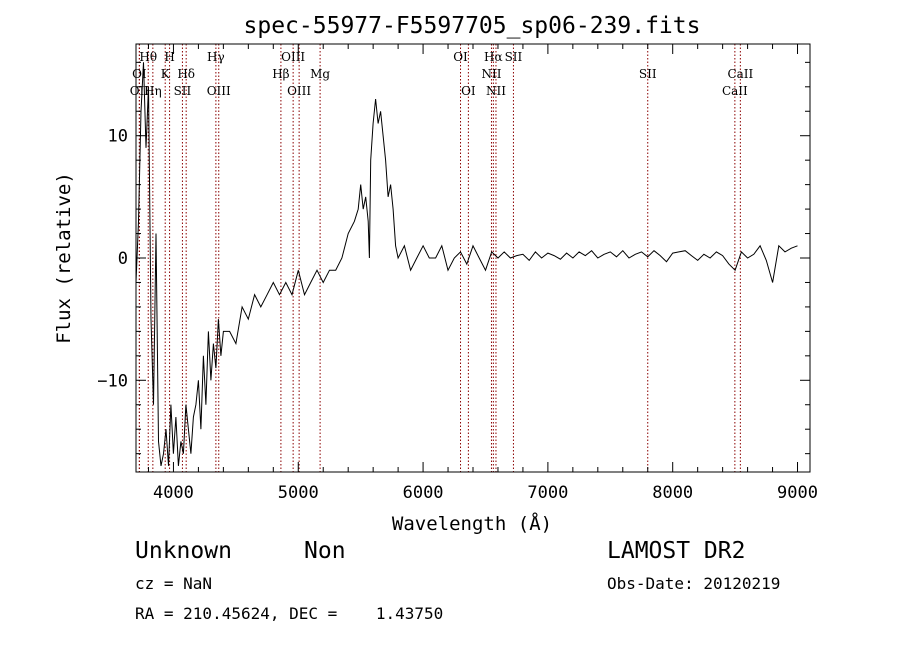 Image resolution: width=900 pixels, height=649 pixels. I want to click on redshift-readout: cz = NaN, so click(174, 583).